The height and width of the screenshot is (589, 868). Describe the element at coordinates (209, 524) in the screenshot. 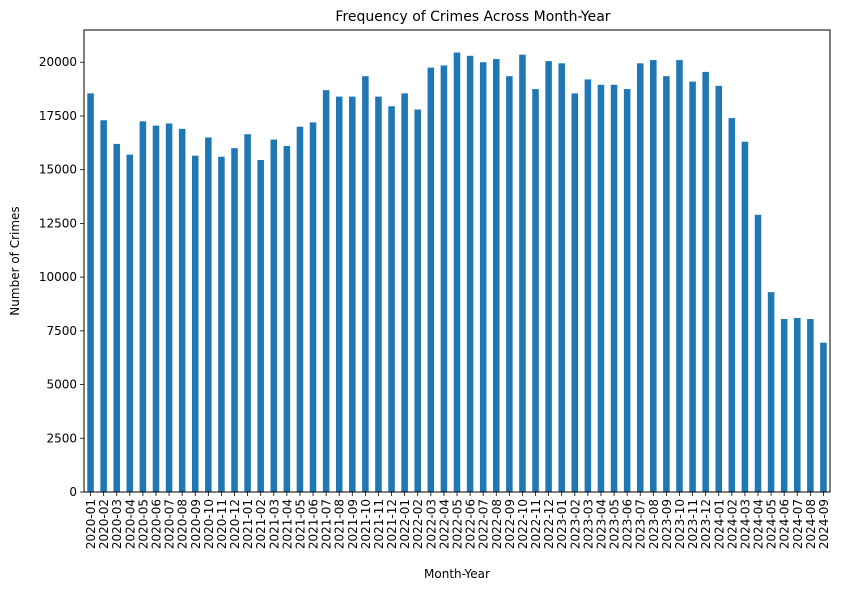

I see `x-tick-label: 2020-10` at that location.